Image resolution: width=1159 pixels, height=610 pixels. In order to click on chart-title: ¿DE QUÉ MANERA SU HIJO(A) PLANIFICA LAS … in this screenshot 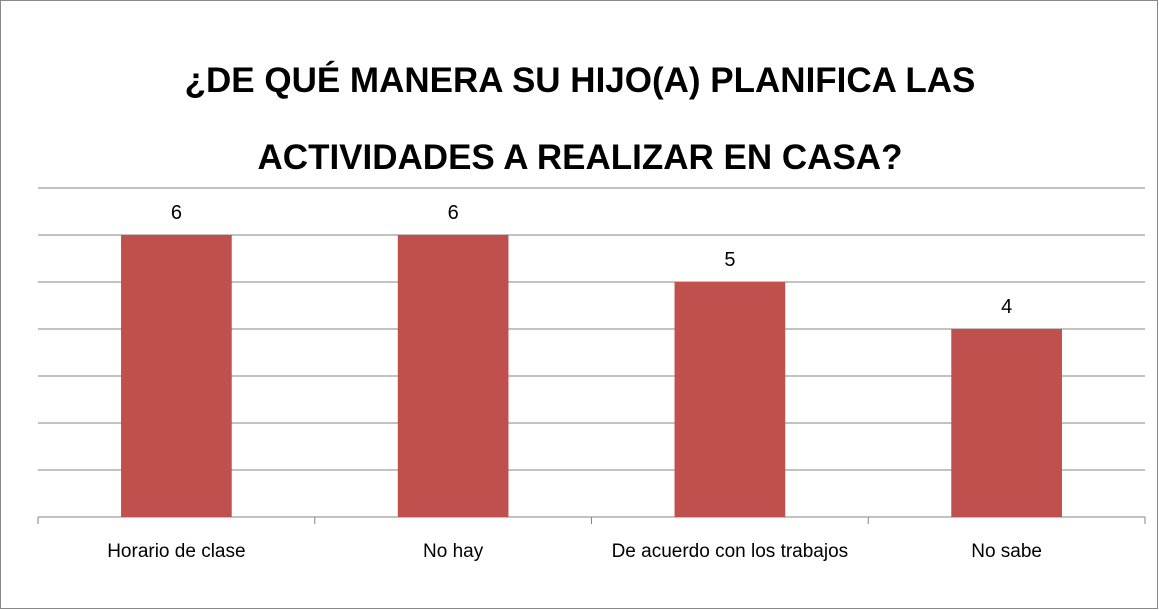, I will do `click(580, 119)`.